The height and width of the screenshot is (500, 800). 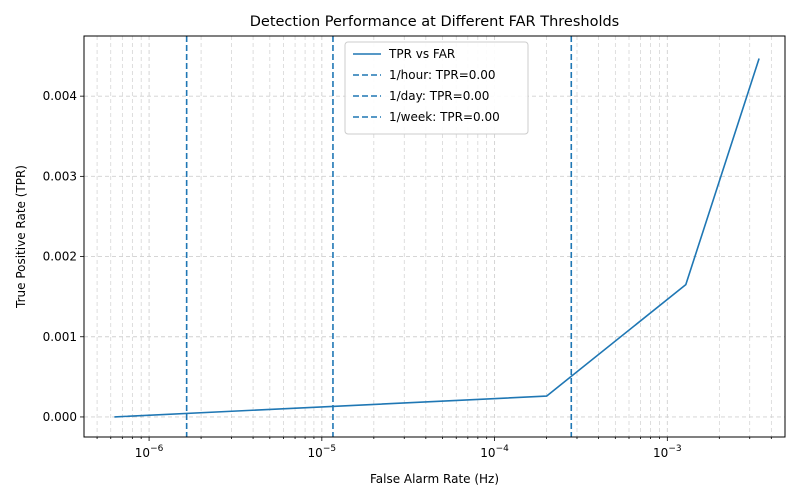 I want to click on y-tick-label: 0.002, so click(x=60, y=257).